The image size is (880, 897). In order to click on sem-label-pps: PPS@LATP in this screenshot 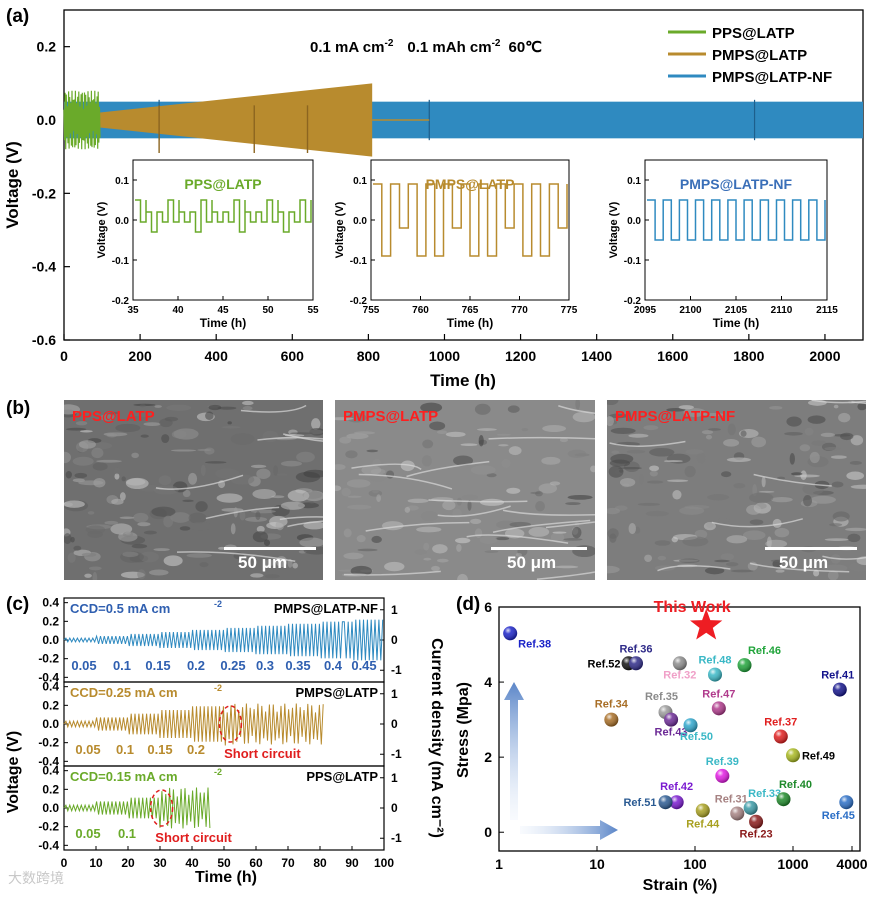, I will do `click(113, 416)`.